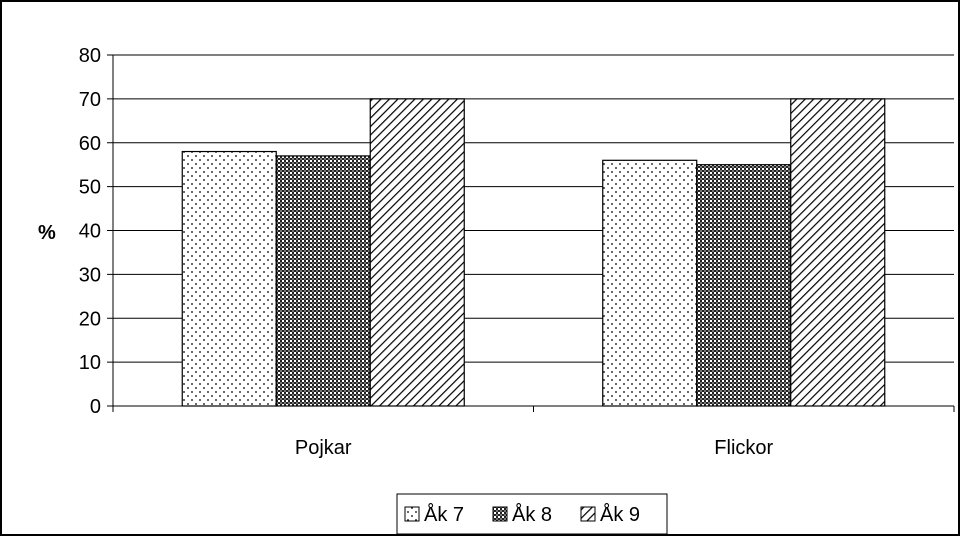 Image resolution: width=960 pixels, height=538 pixels. I want to click on y-tick-label: 10, so click(90, 363).